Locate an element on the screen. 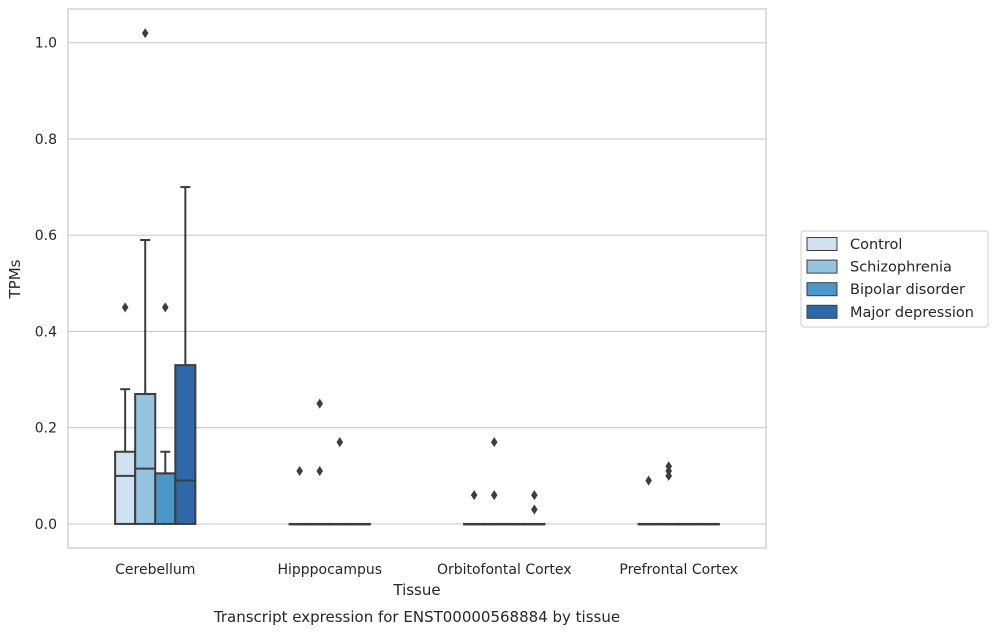 This screenshot has height=634, width=997. x-tick-label: Orbitofontal Cortex is located at coordinates (504, 570).